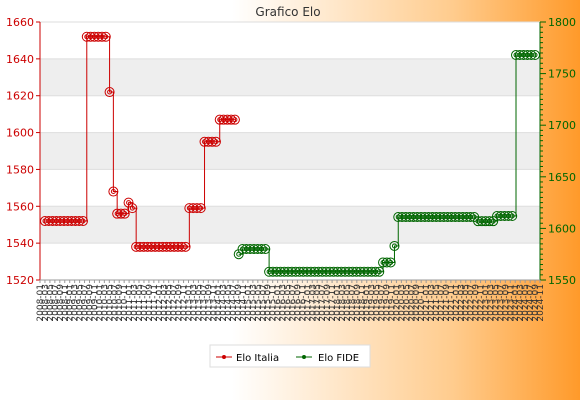 This screenshot has height=400, width=580. I want to click on x-tick-label: 2019-03, so click(373, 303).